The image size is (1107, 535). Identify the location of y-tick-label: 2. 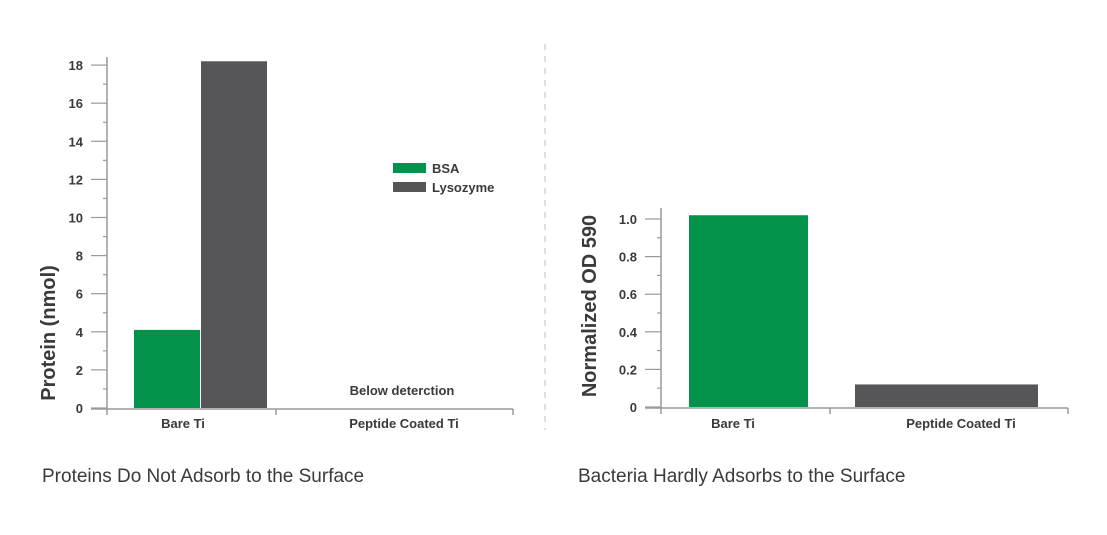
(79, 370).